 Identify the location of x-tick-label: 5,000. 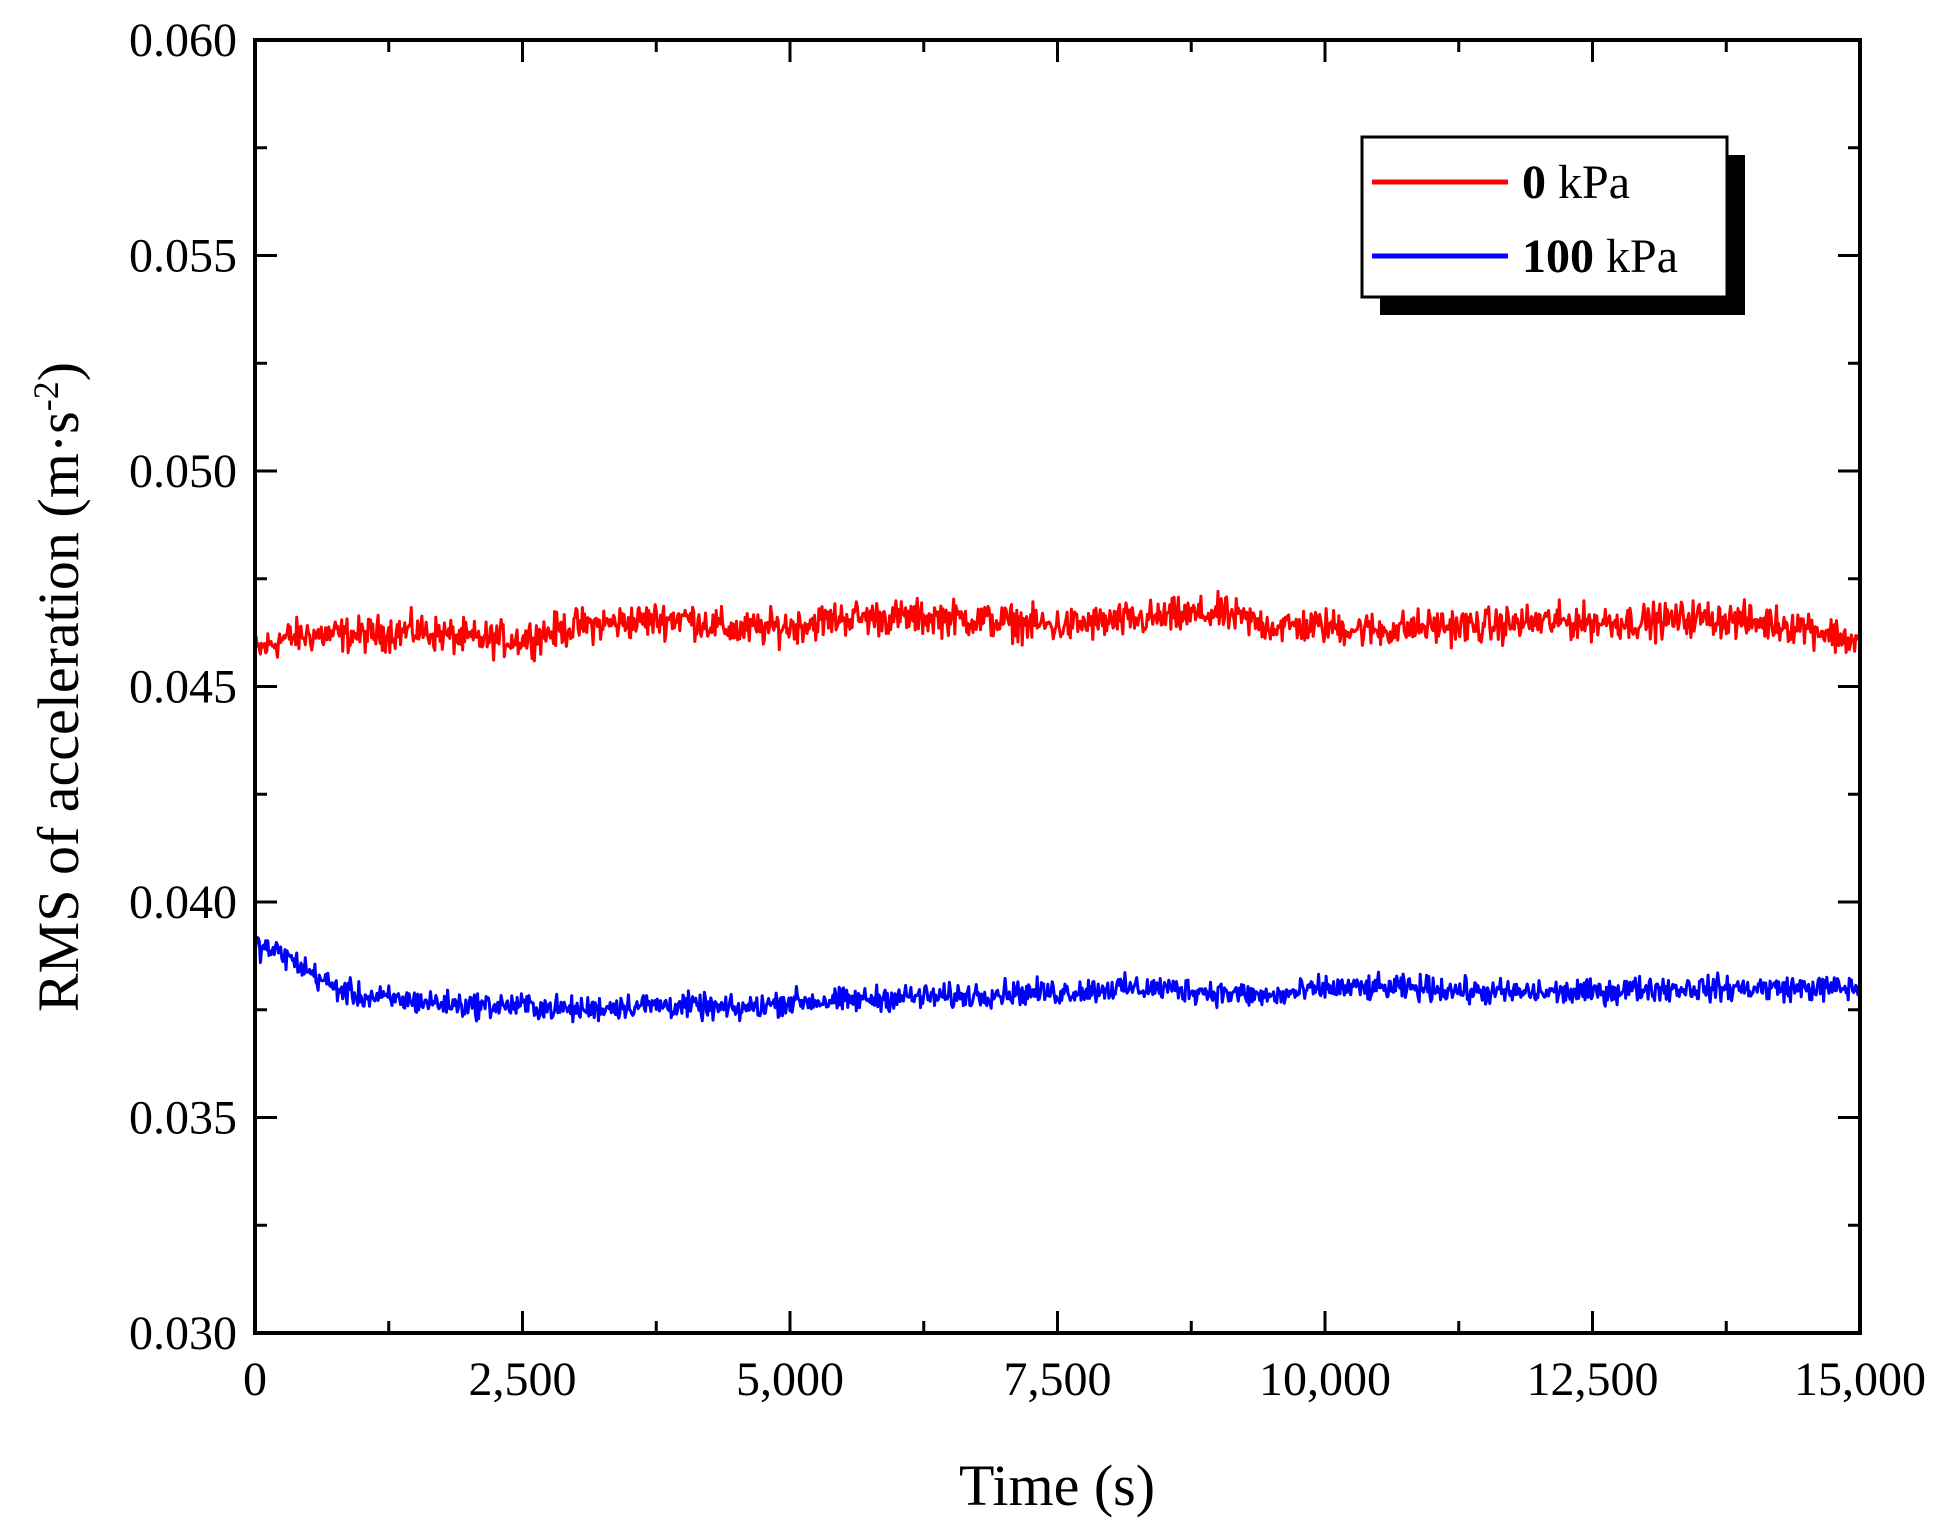
(790, 1379).